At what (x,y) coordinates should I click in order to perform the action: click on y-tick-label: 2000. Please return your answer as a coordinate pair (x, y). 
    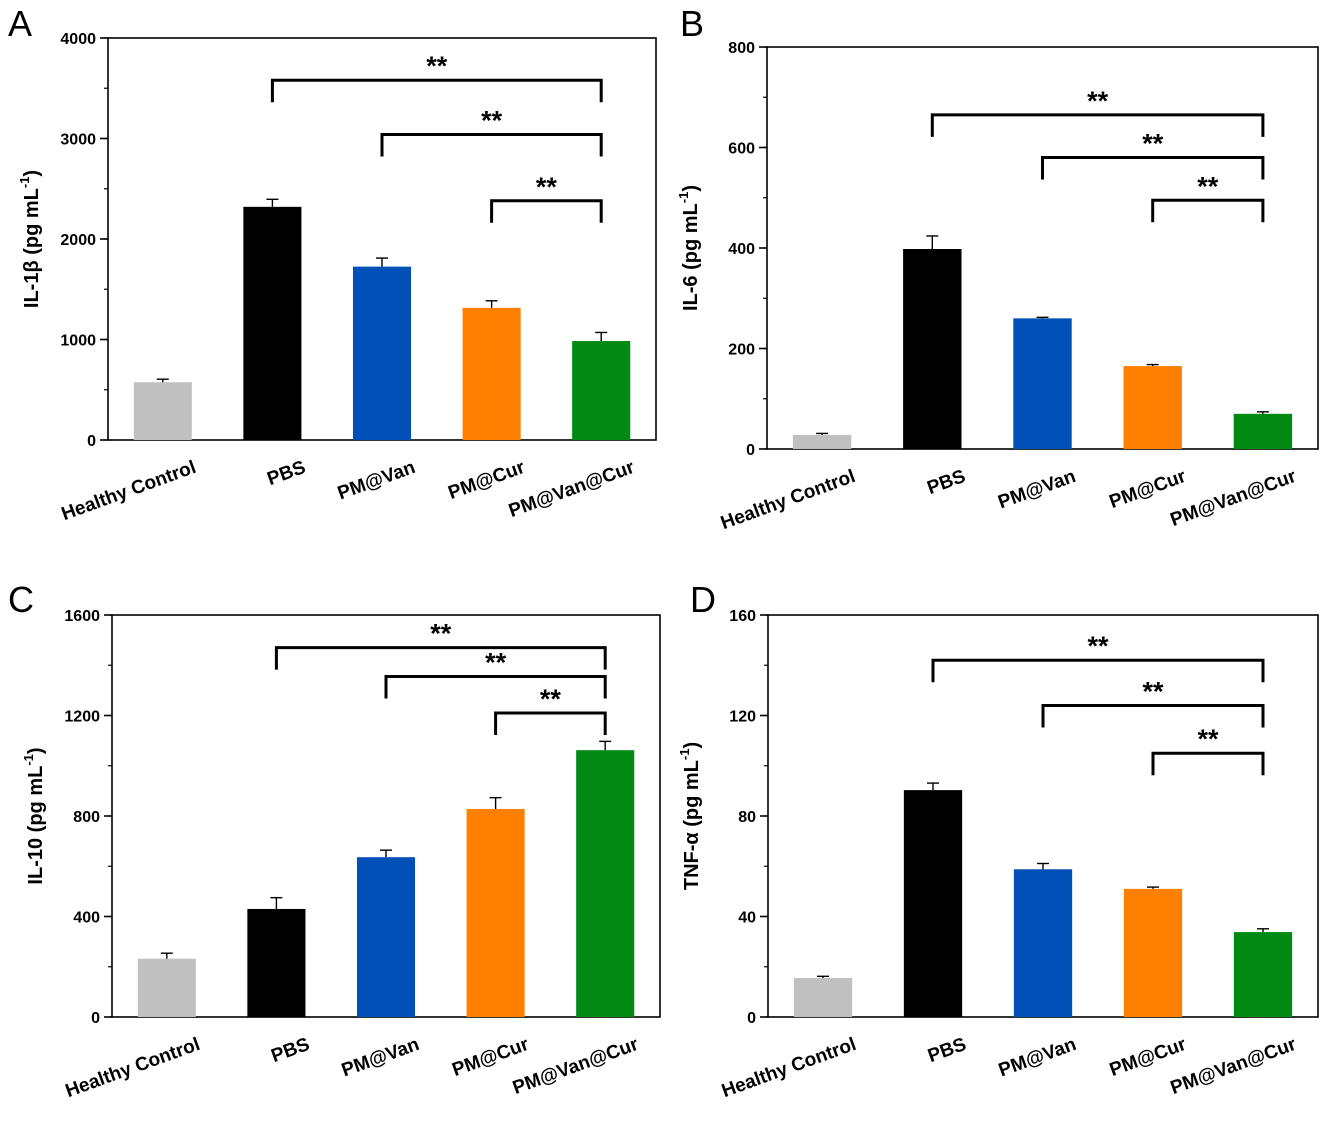
    Looking at the image, I should click on (78, 240).